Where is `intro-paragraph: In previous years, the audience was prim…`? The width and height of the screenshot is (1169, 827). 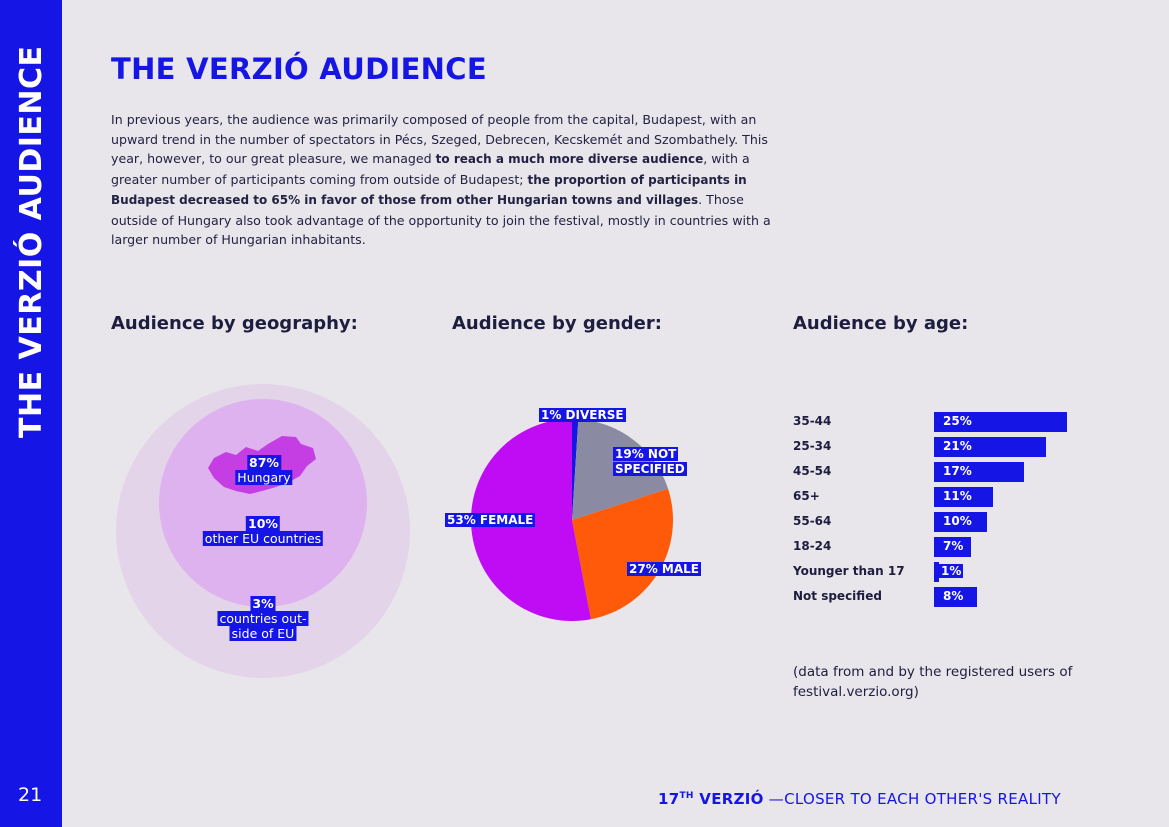 intro-paragraph: In previous years, the audience was prim… is located at coordinates (445, 180).